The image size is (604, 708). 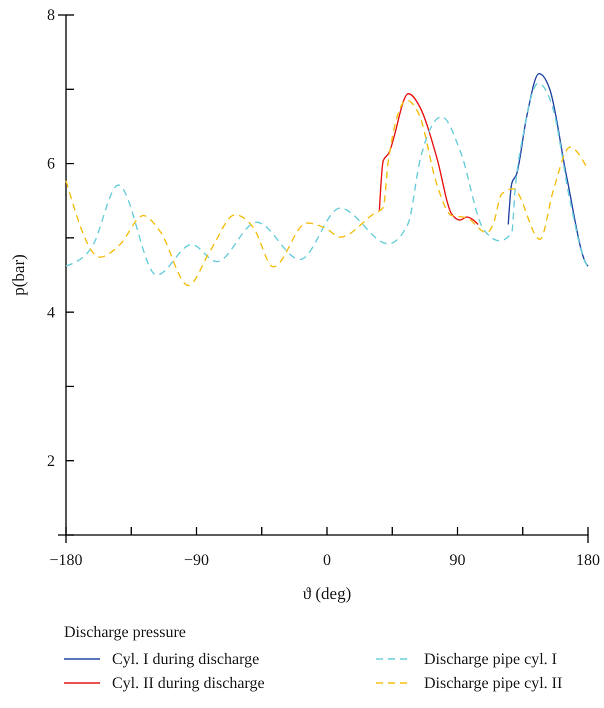 I want to click on x-tick-label: −180, so click(x=66, y=561).